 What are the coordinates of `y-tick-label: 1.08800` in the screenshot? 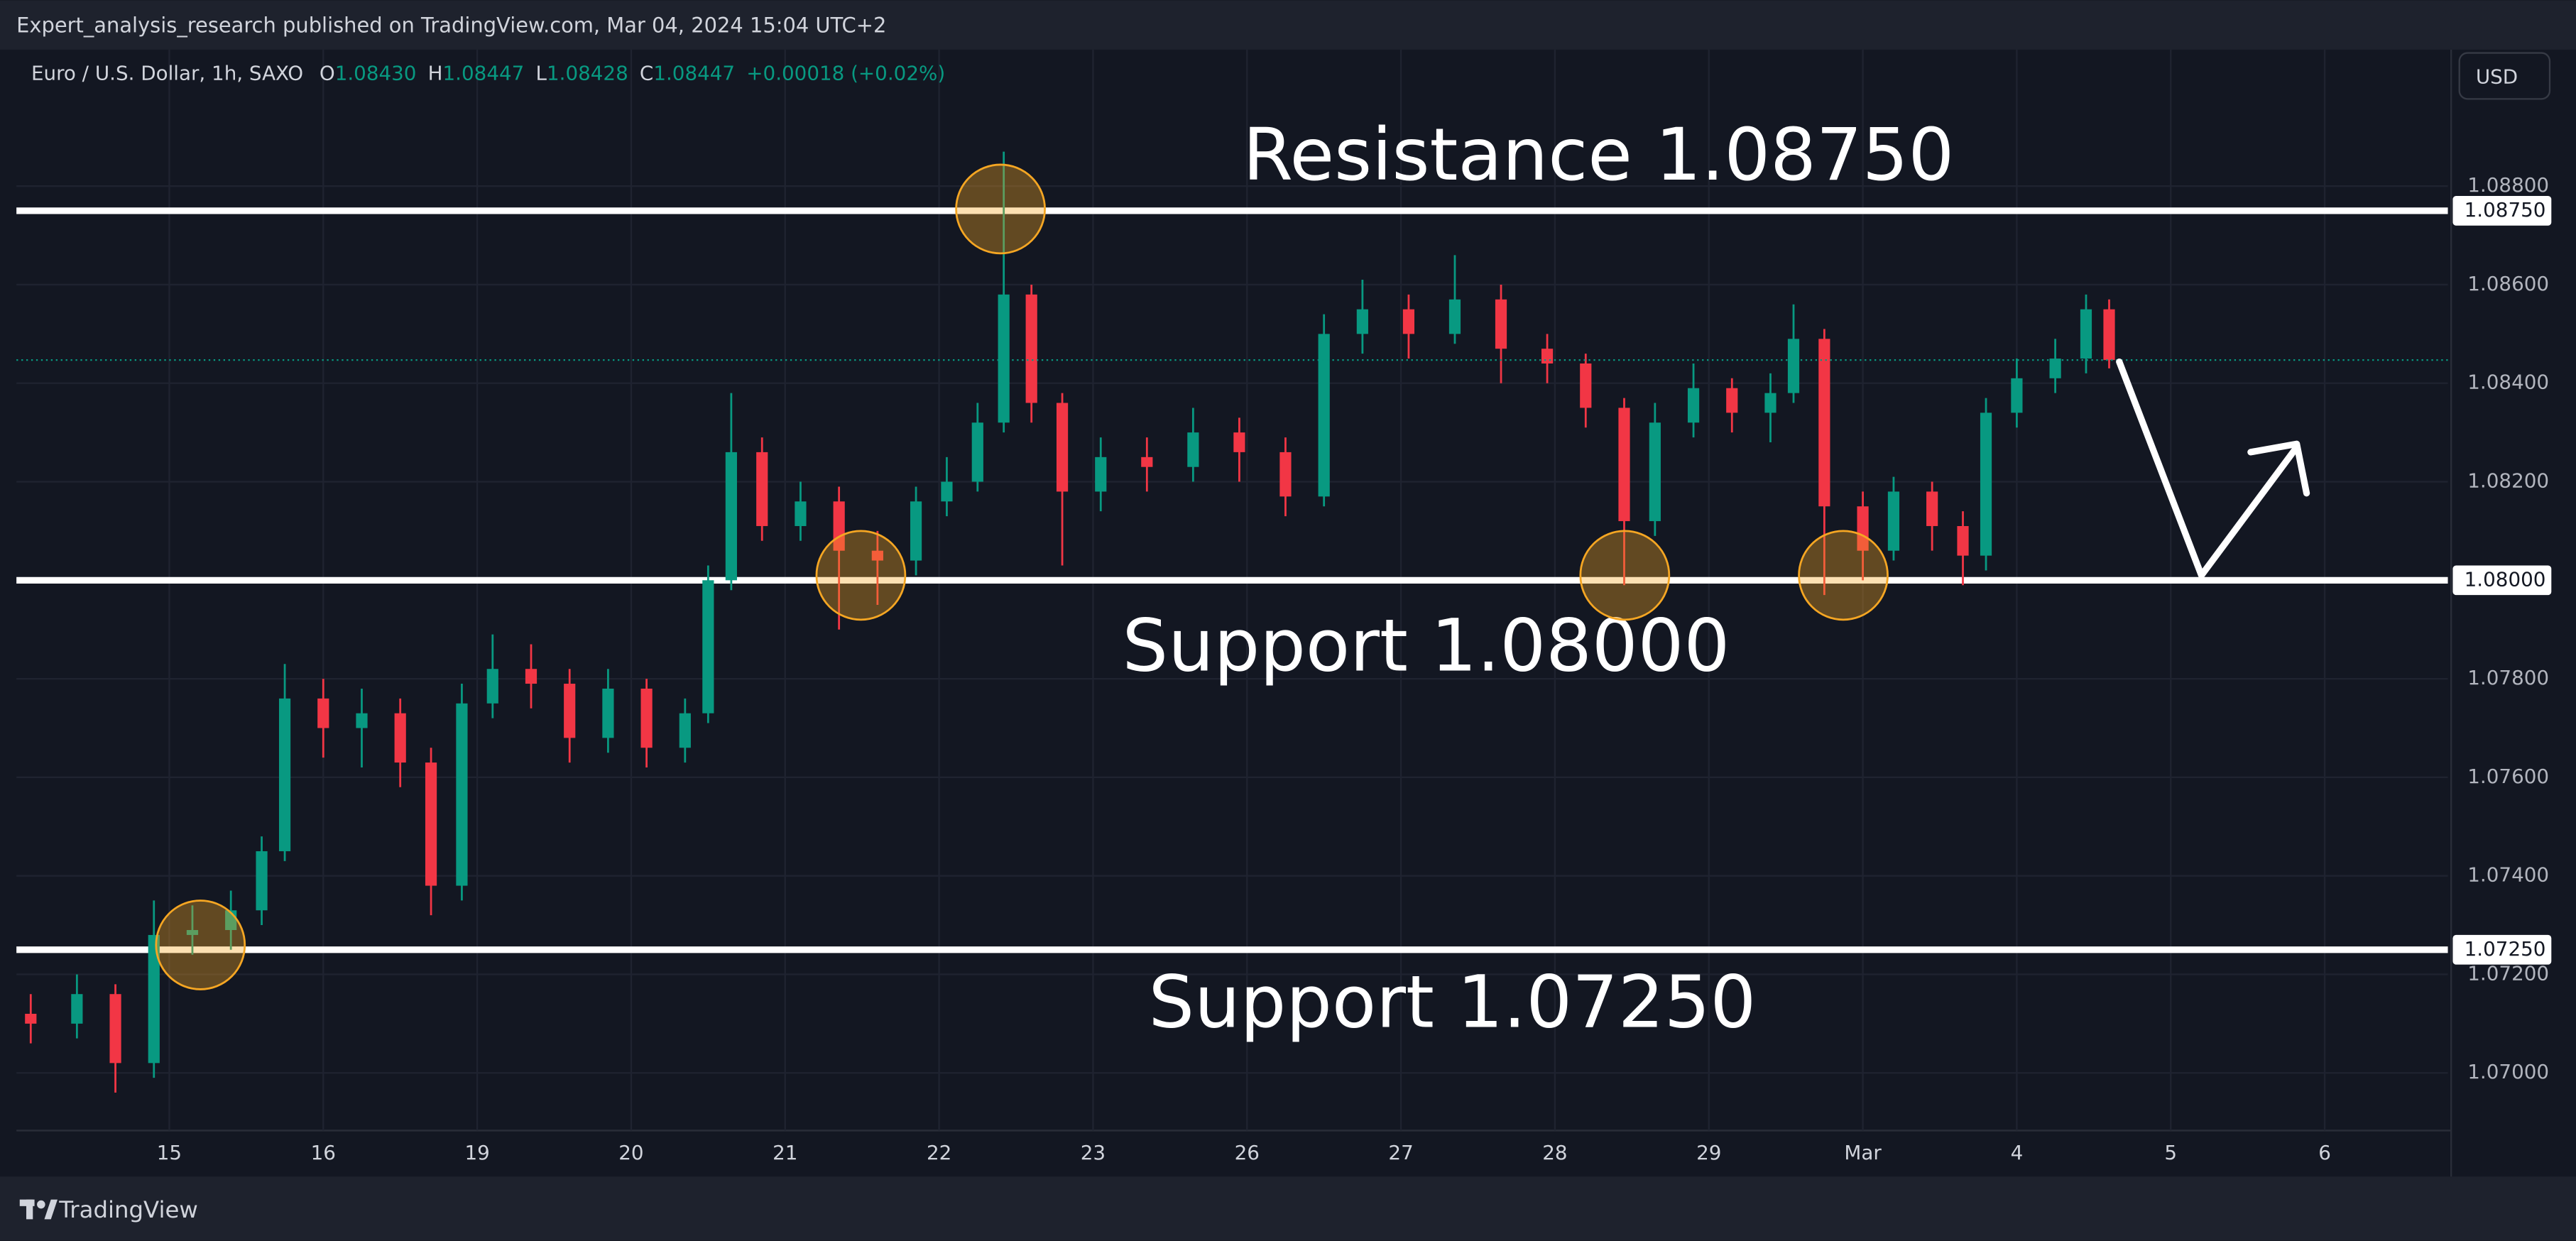 It's located at (2508, 185).